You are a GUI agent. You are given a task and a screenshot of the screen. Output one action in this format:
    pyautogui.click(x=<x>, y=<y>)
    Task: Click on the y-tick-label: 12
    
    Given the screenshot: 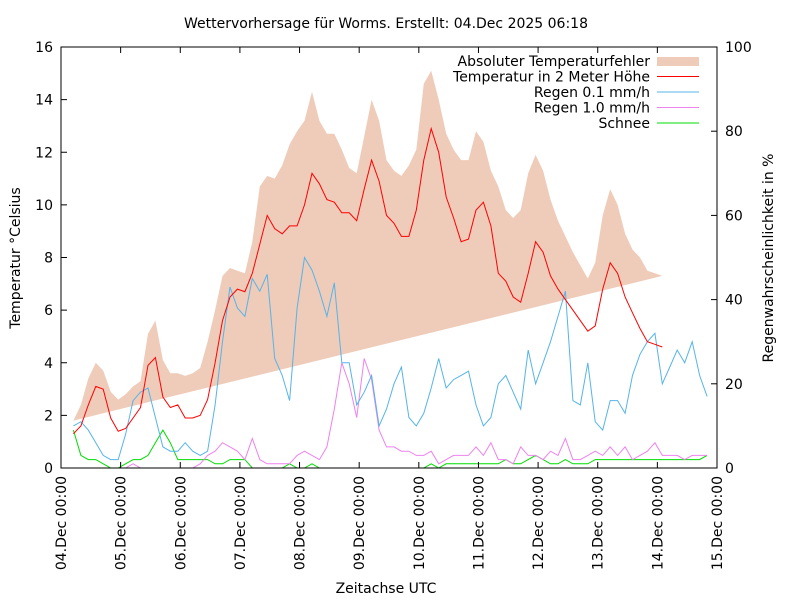 What is the action you would take?
    pyautogui.click(x=44, y=153)
    